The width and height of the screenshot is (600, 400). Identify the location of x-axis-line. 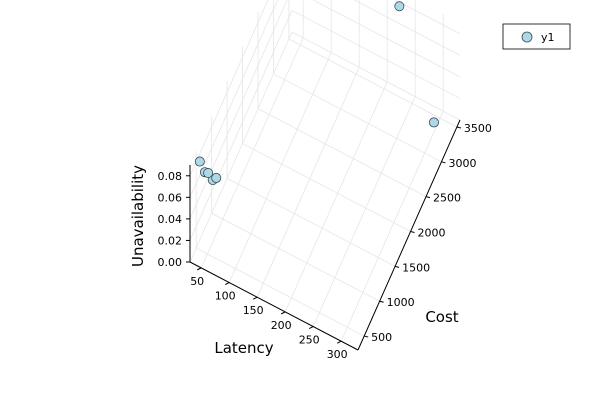
(274, 306).